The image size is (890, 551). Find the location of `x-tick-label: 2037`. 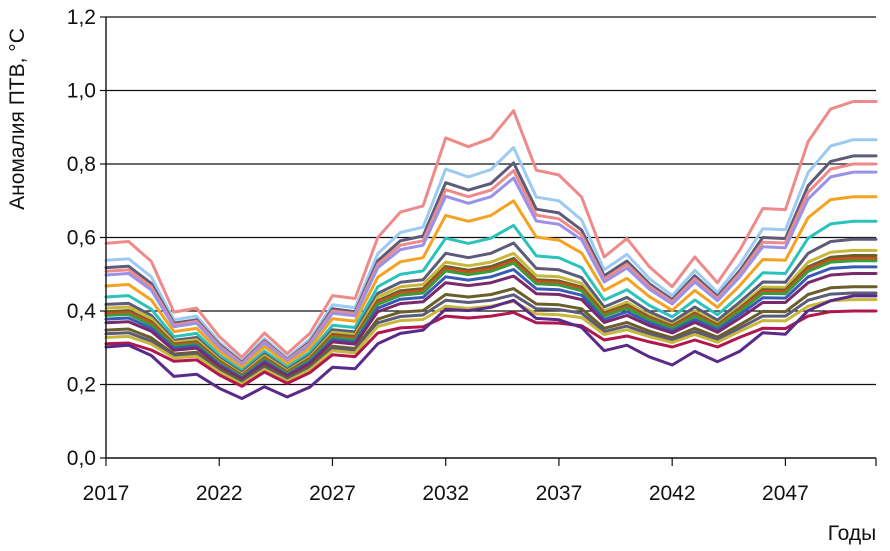

x-tick-label: 2037 is located at coordinates (559, 493).